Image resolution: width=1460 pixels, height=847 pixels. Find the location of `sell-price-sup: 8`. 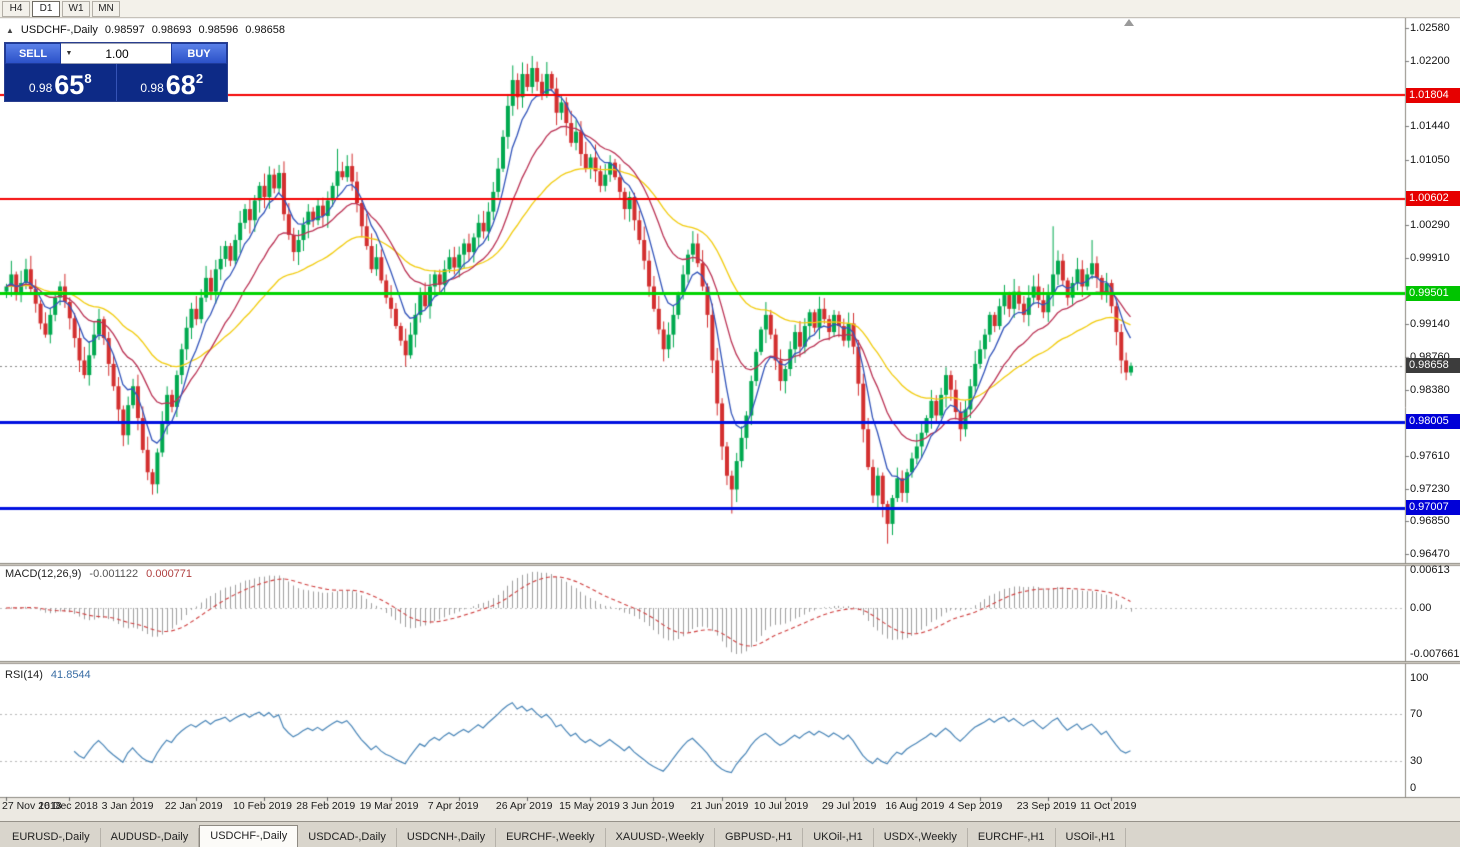

sell-price-sup: 8 is located at coordinates (88, 78).